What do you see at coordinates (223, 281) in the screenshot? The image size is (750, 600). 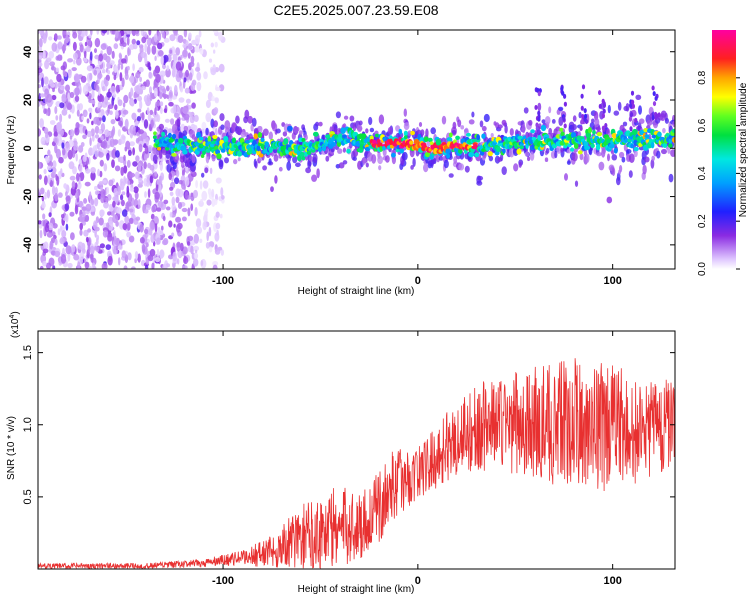 I see `x-tick-label: -100` at bounding box center [223, 281].